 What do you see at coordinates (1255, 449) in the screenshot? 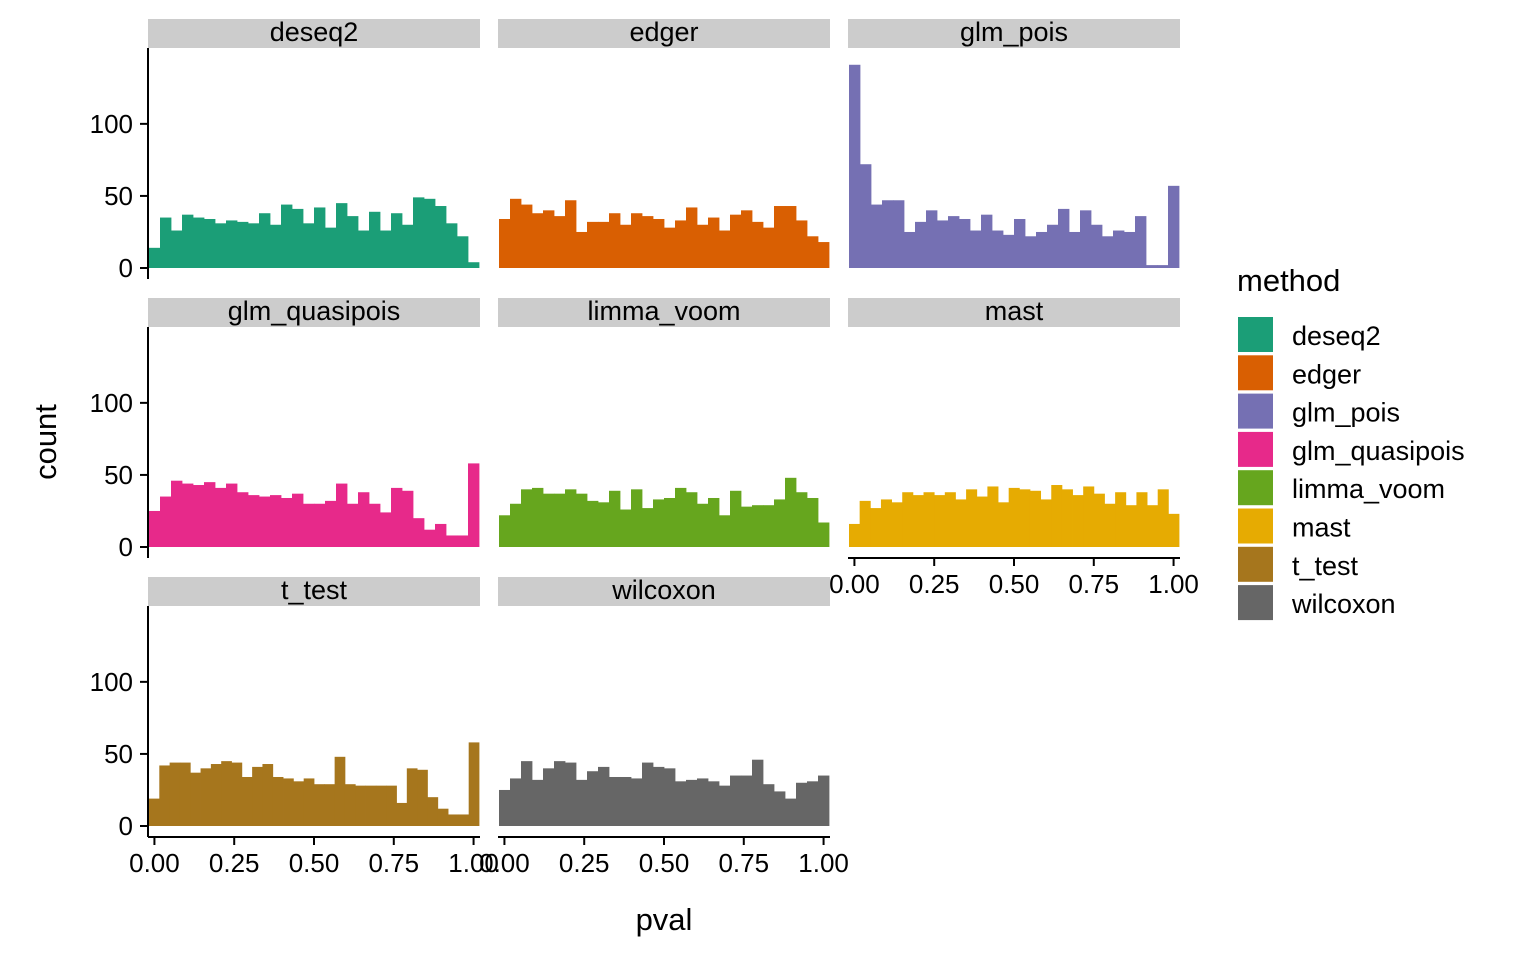
I see `legend-swatch` at bounding box center [1255, 449].